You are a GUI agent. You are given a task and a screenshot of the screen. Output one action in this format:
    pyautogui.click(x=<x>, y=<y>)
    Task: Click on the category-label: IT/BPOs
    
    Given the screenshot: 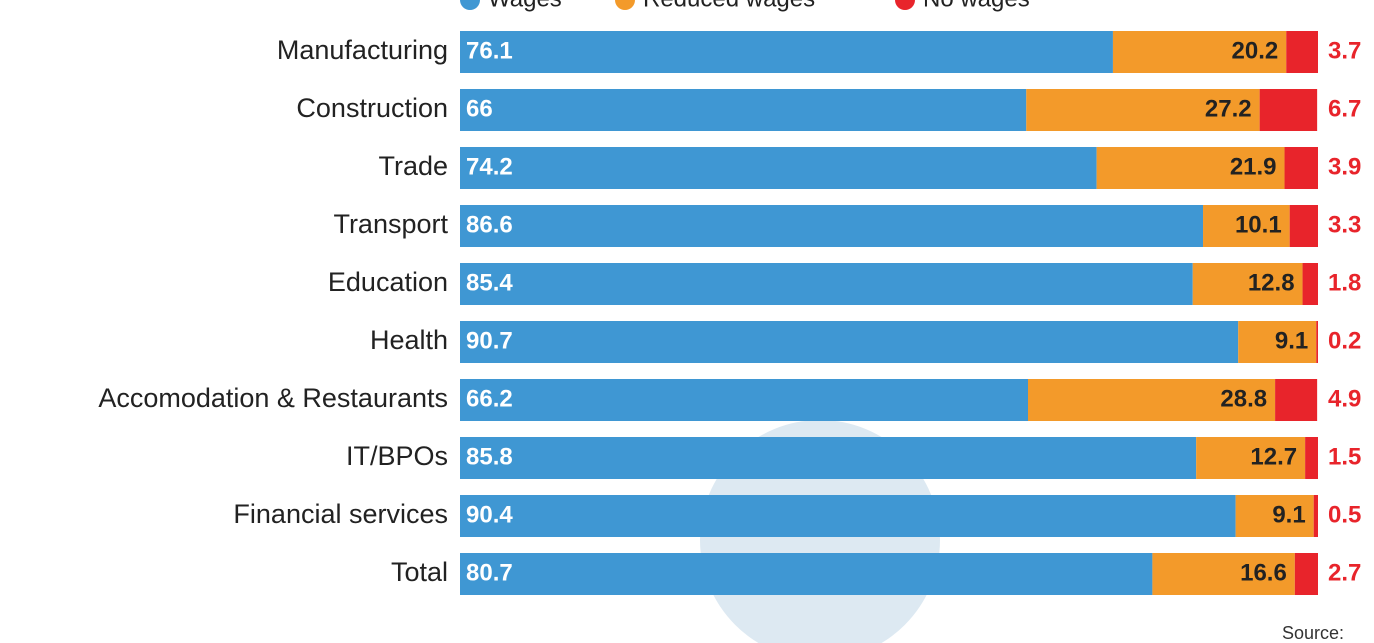 What is the action you would take?
    pyautogui.click(x=397, y=456)
    